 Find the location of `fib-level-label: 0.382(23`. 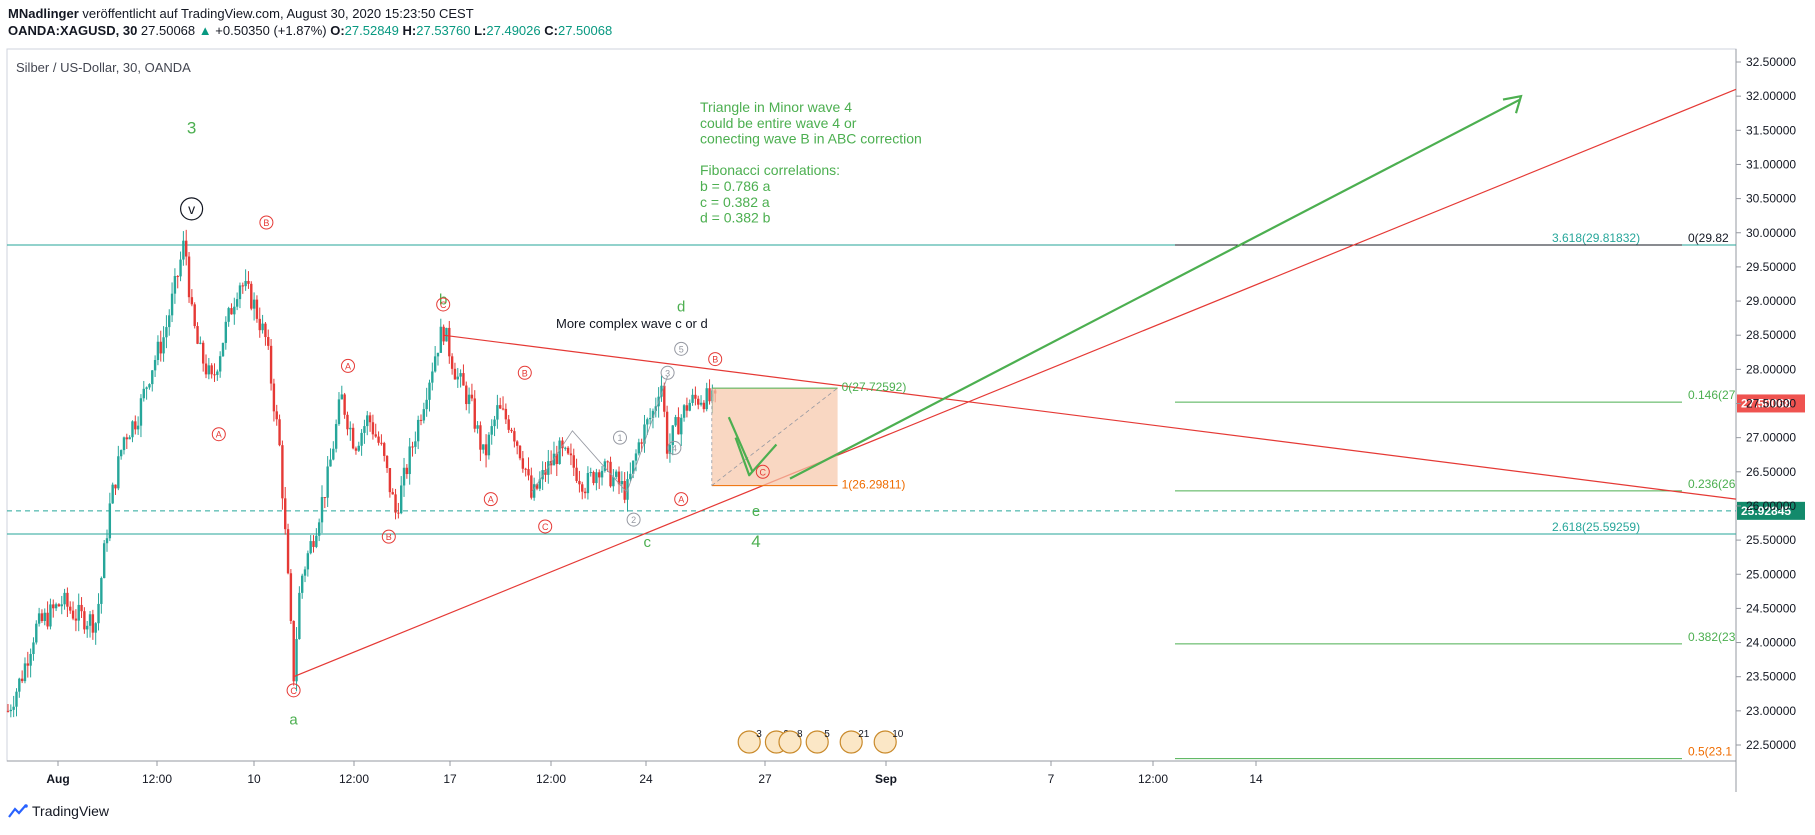

fib-level-label: 0.382(23 is located at coordinates (1712, 637).